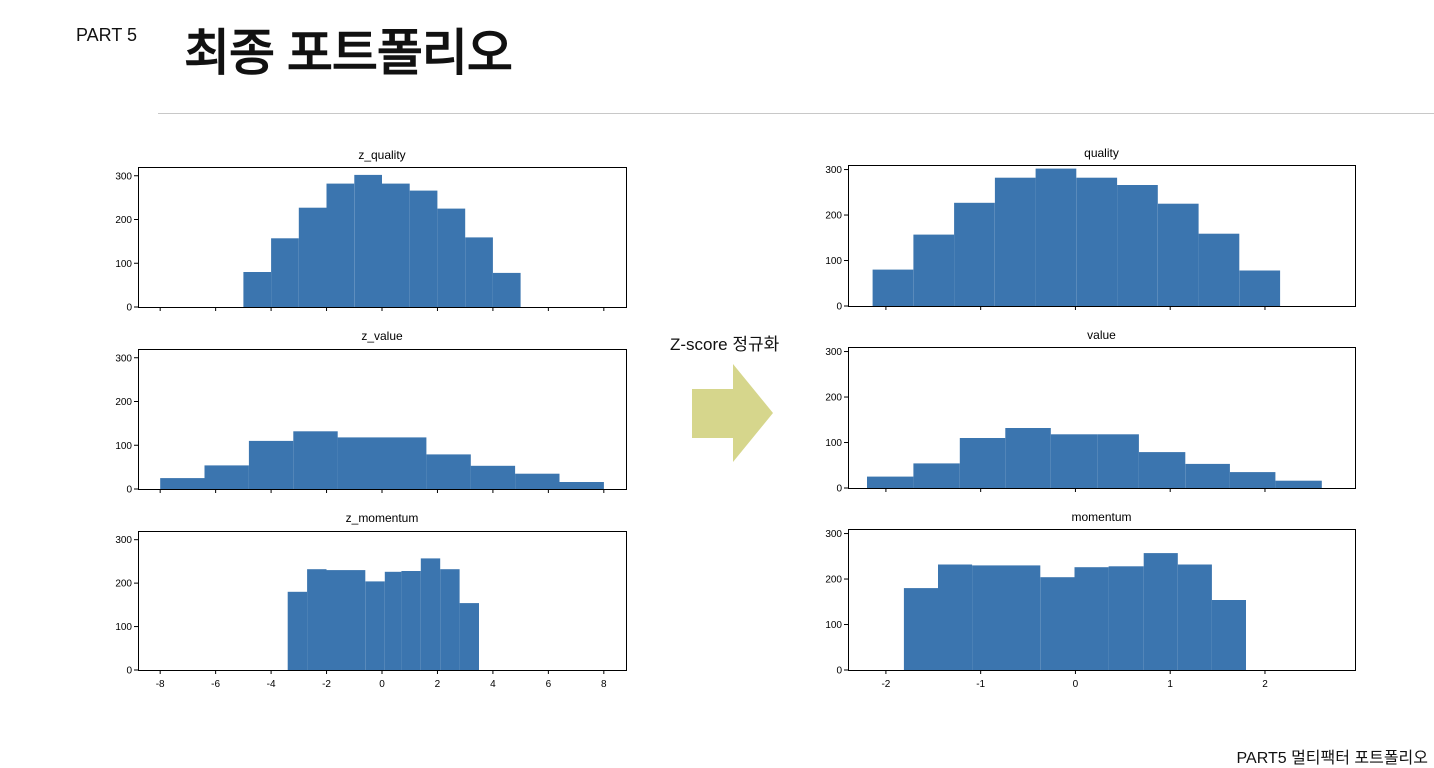 This screenshot has height=768, width=1434. I want to click on x-tick-label: 4, so click(493, 684).